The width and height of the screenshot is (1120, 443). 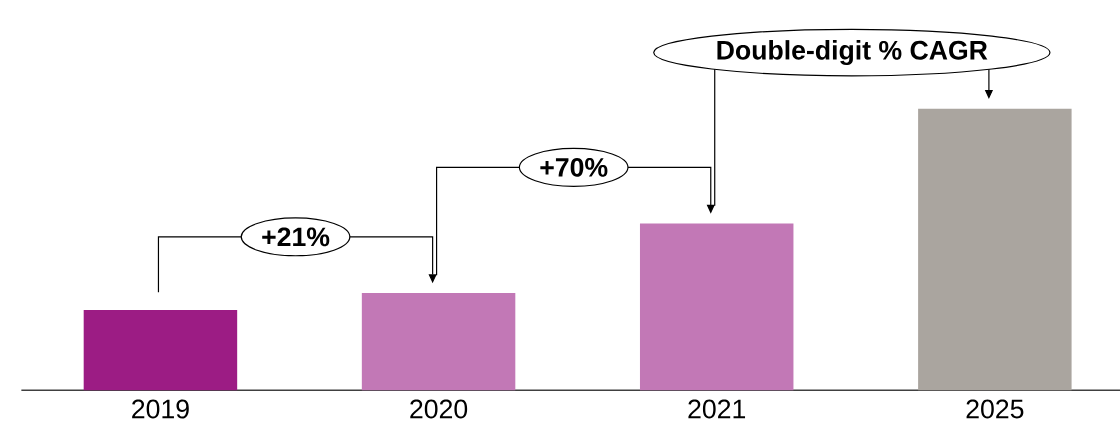 I want to click on x-tick-label: 2020, so click(x=439, y=409).